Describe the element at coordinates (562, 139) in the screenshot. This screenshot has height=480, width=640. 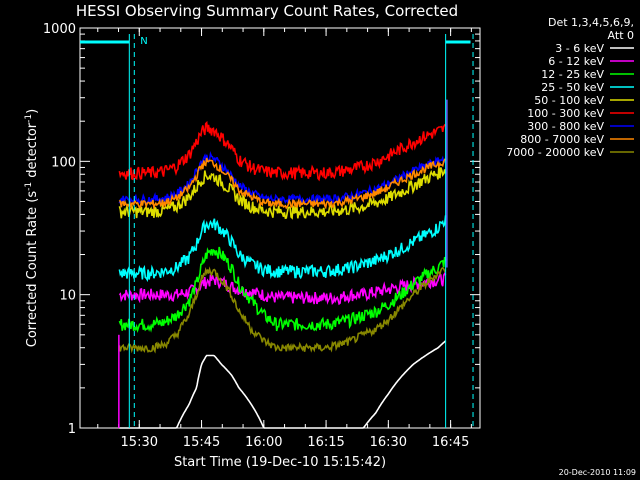
I see `legend-entry-label: 800 - 7000 keV` at that location.